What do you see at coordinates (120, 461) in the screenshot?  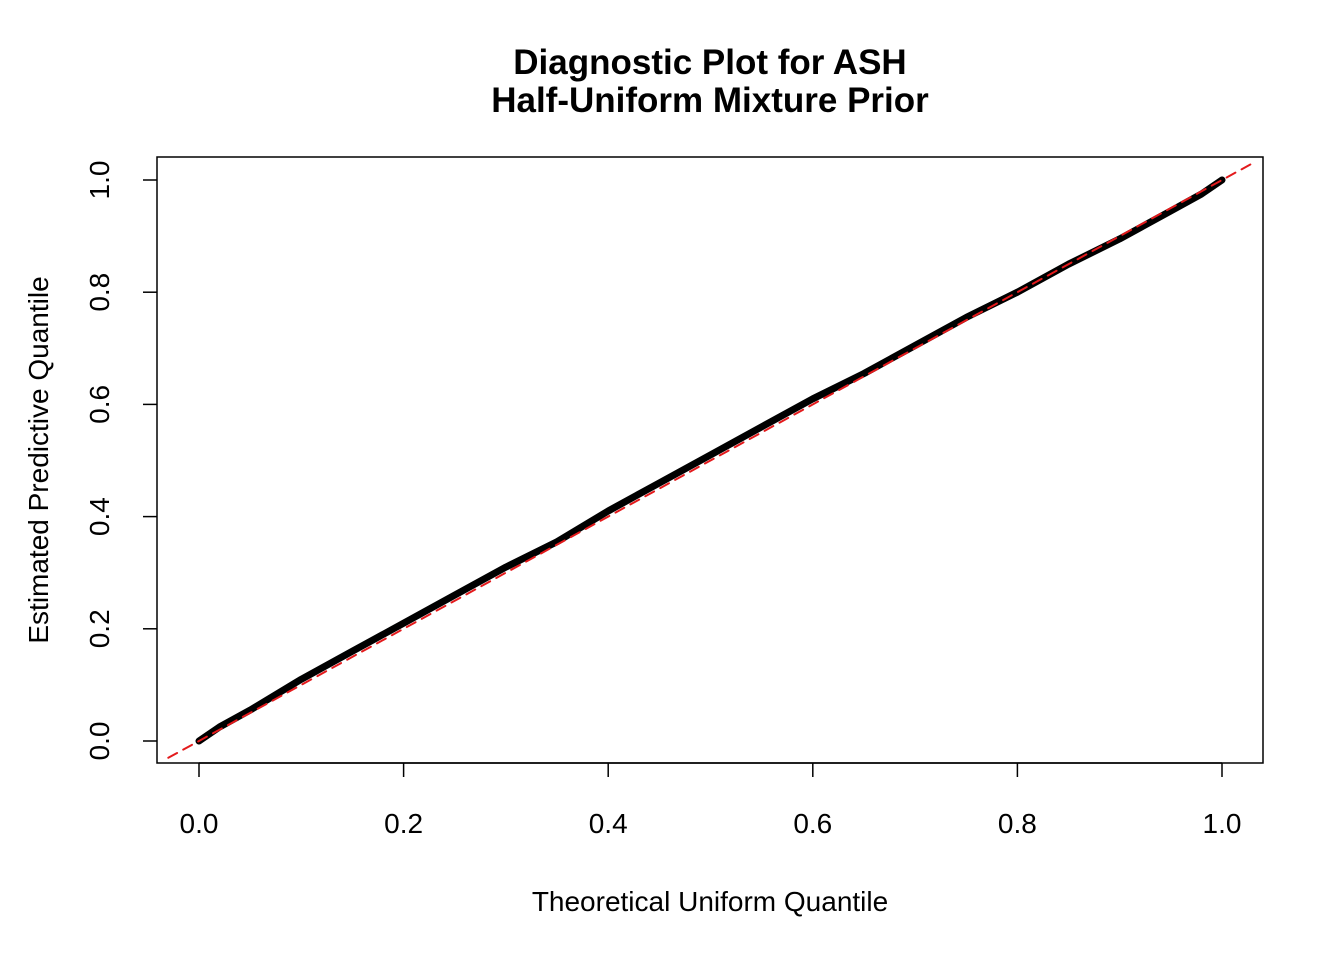 I see `y-axis: 0.0 0.2 0.4 0.6 0.8 1.0` at bounding box center [120, 461].